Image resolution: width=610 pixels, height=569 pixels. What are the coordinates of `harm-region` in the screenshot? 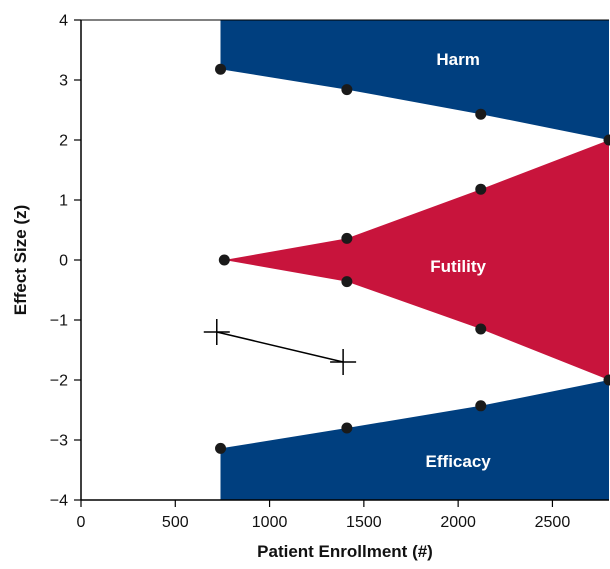 It's located at (414, 80).